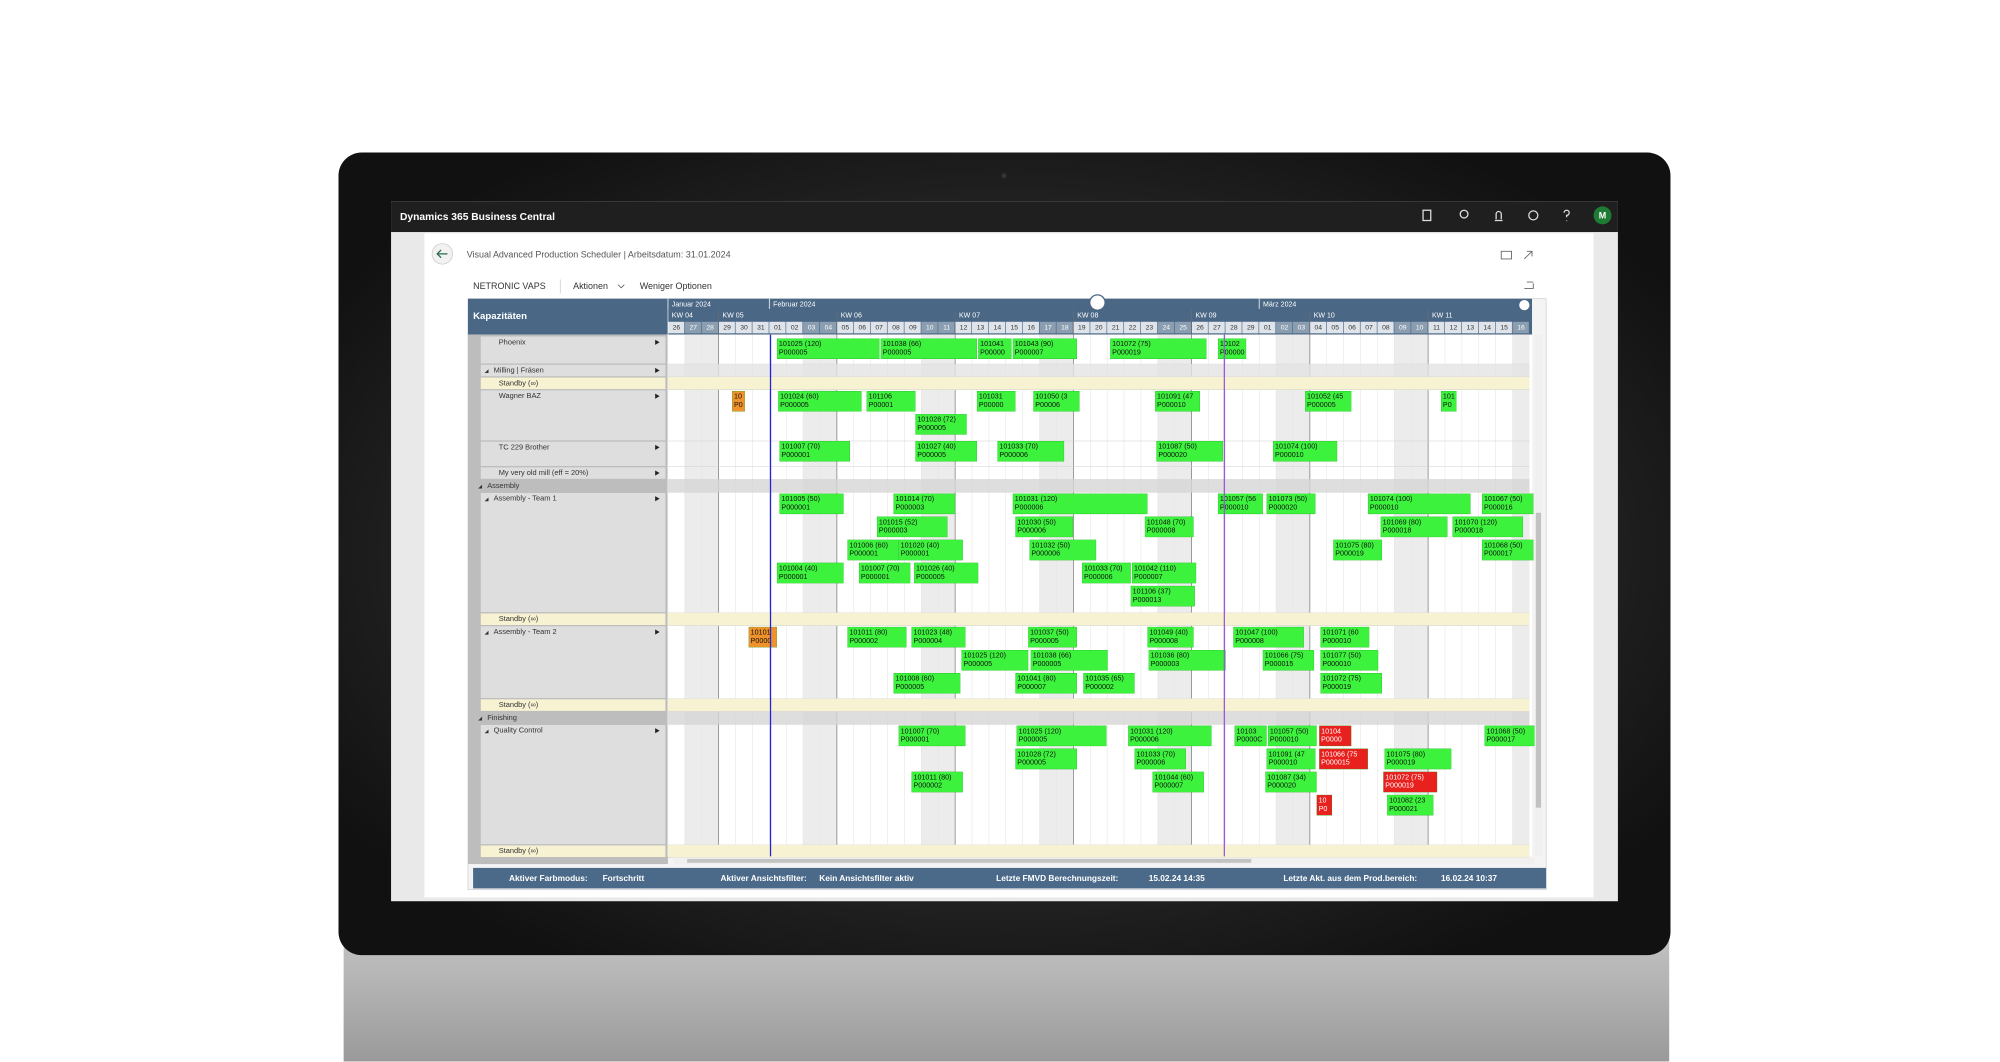 The height and width of the screenshot is (1062, 2000). What do you see at coordinates (1170, 637) in the screenshot?
I see `job-bar: 101049 (40)P000008` at bounding box center [1170, 637].